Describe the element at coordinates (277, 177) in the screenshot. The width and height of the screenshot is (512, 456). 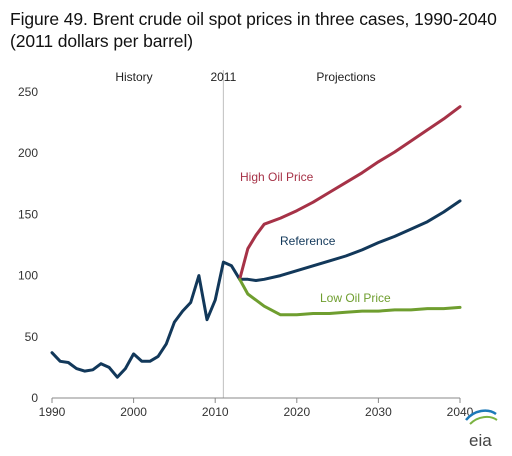
I see `series-label-high-oil-price: High Oil Price` at that location.